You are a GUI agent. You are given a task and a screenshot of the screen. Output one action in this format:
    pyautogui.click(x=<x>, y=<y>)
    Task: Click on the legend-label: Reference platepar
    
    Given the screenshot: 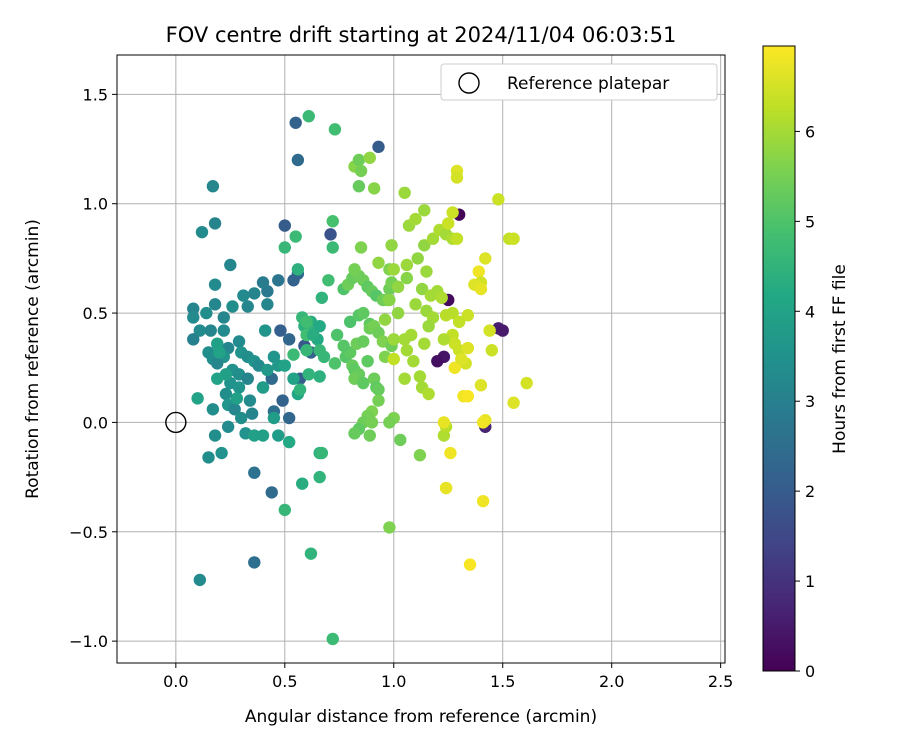 What is the action you would take?
    pyautogui.click(x=588, y=84)
    